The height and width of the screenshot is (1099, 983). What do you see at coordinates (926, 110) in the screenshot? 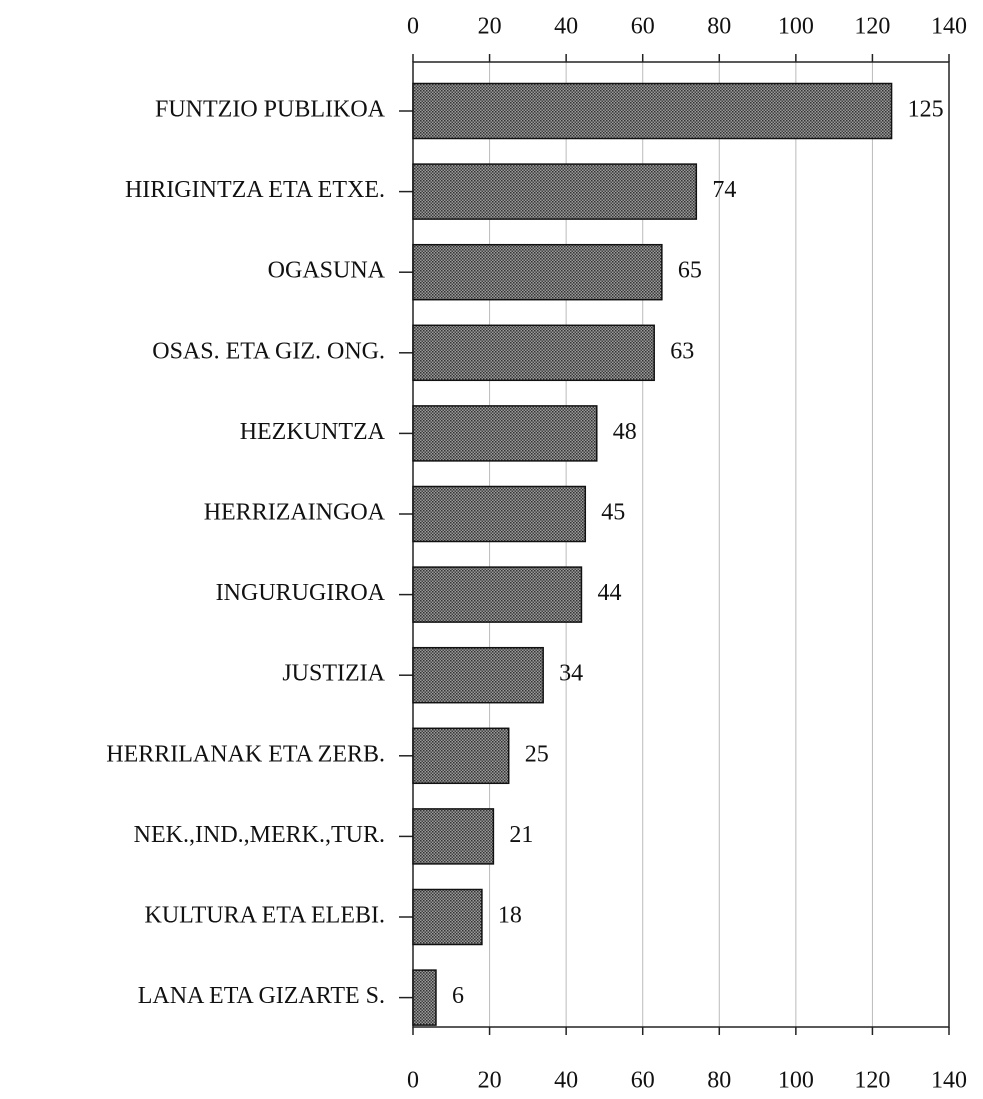
I see `data-label: 125` at bounding box center [926, 110].